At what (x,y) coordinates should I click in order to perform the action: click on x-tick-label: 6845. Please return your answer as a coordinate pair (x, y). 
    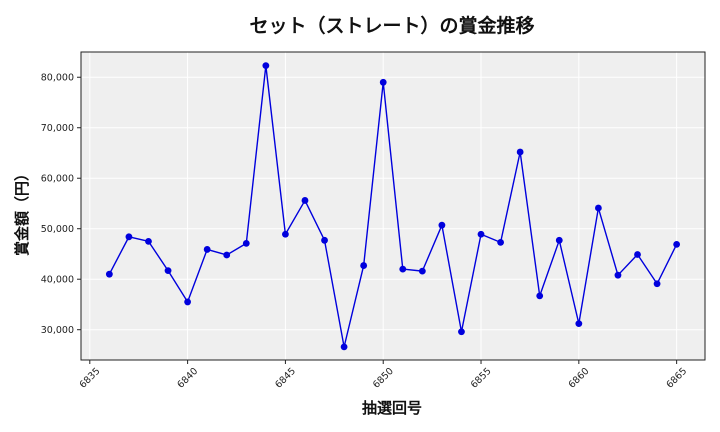
    Looking at the image, I should click on (285, 378).